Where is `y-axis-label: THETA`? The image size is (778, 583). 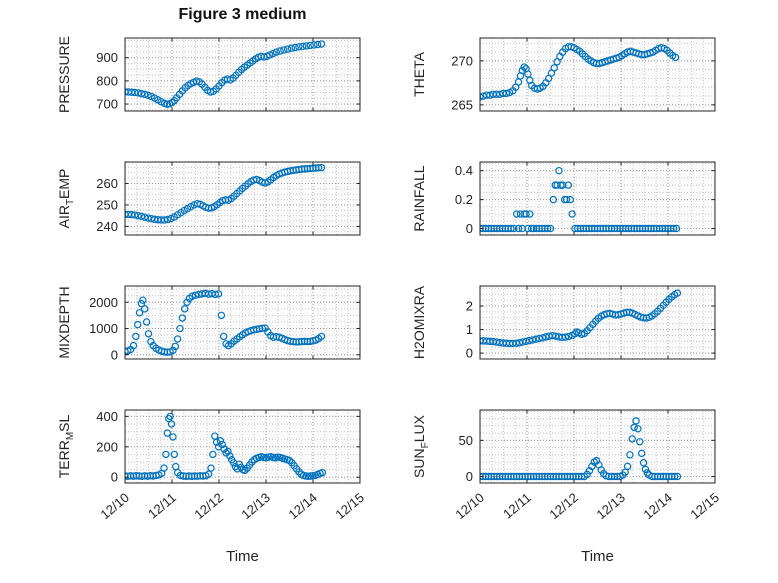
y-axis-label: THETA is located at coordinates (419, 74).